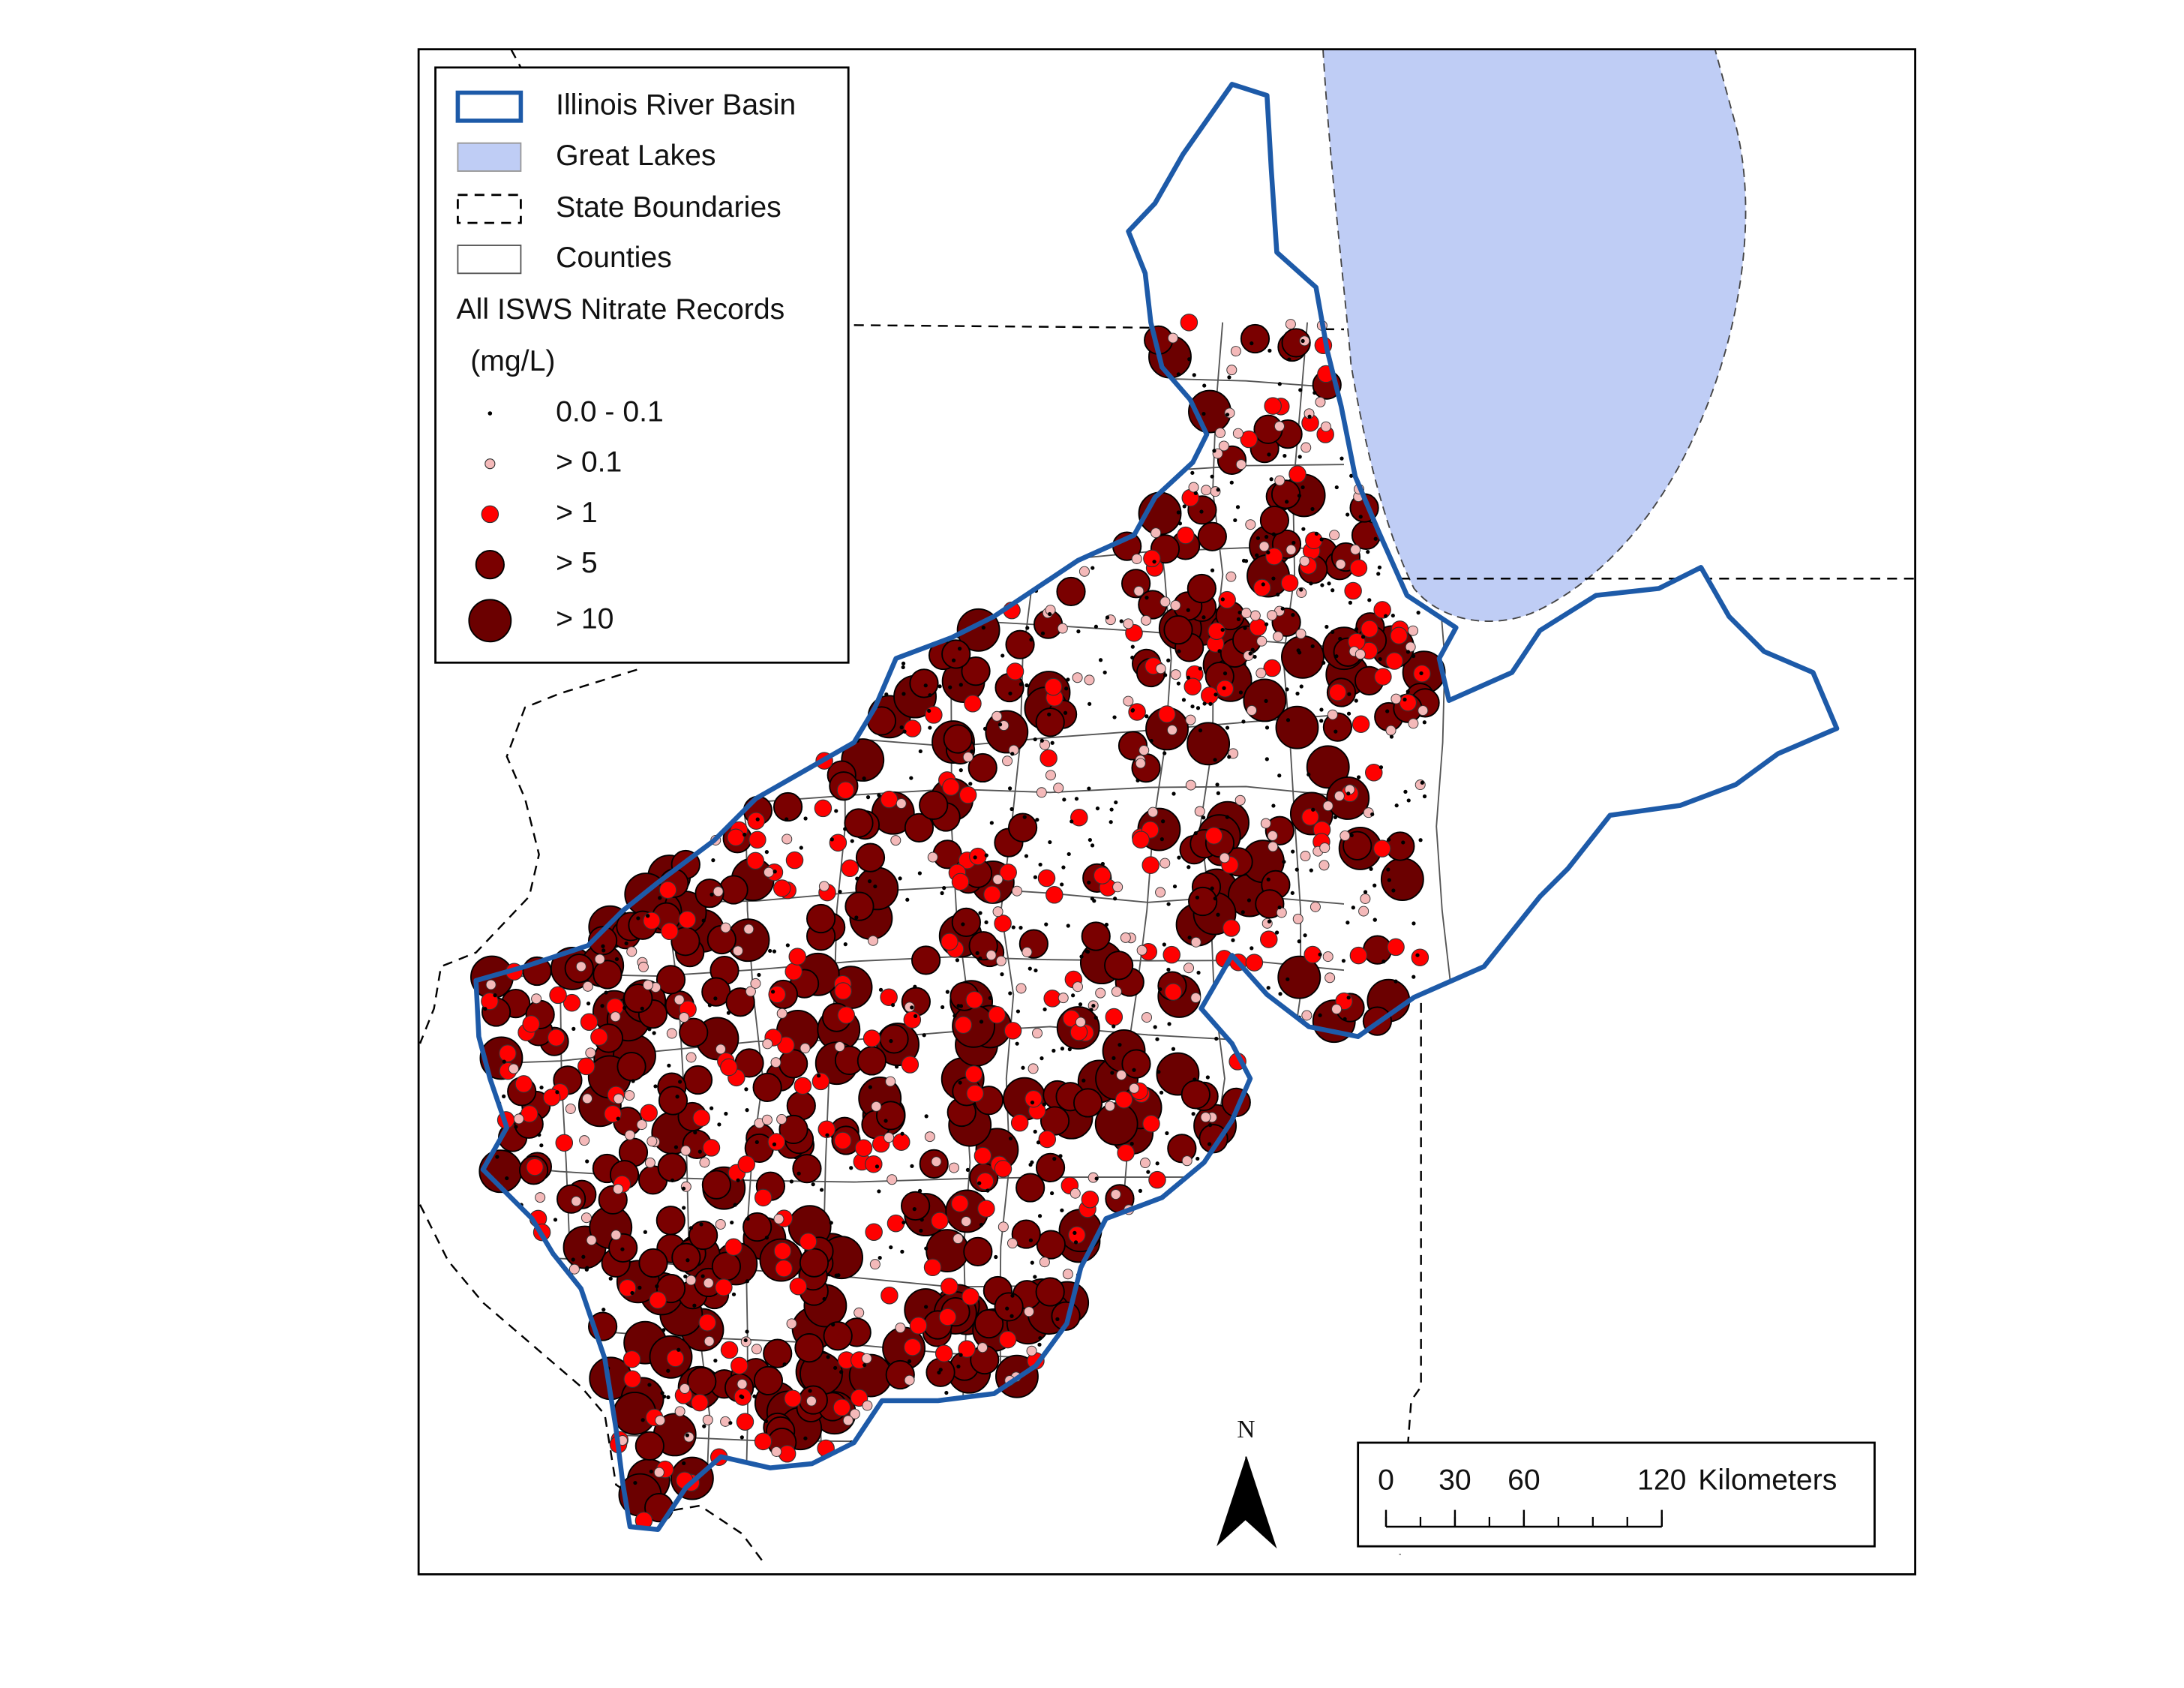 This screenshot has height=1688, width=2184. I want to click on scale-bar-label: 30, so click(1455, 1480).